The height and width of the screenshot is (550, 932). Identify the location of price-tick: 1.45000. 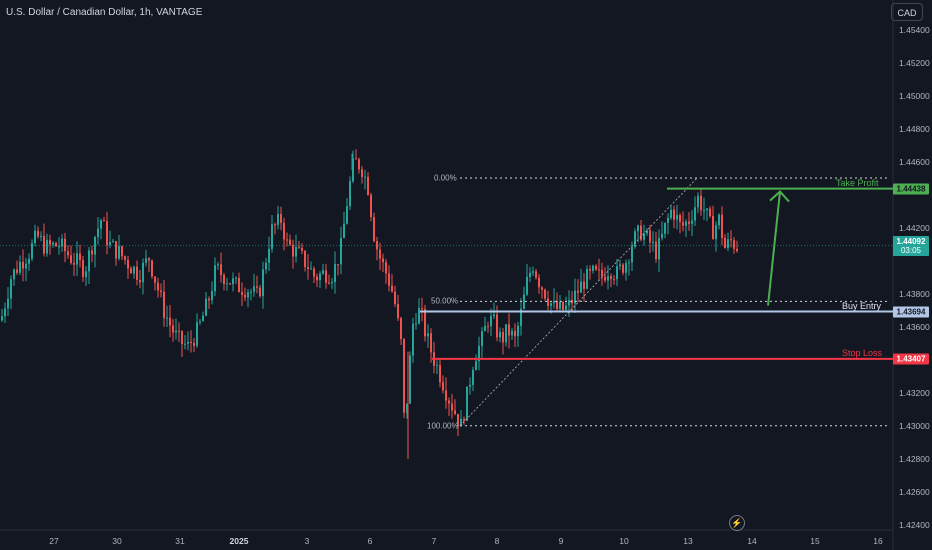
(914, 95).